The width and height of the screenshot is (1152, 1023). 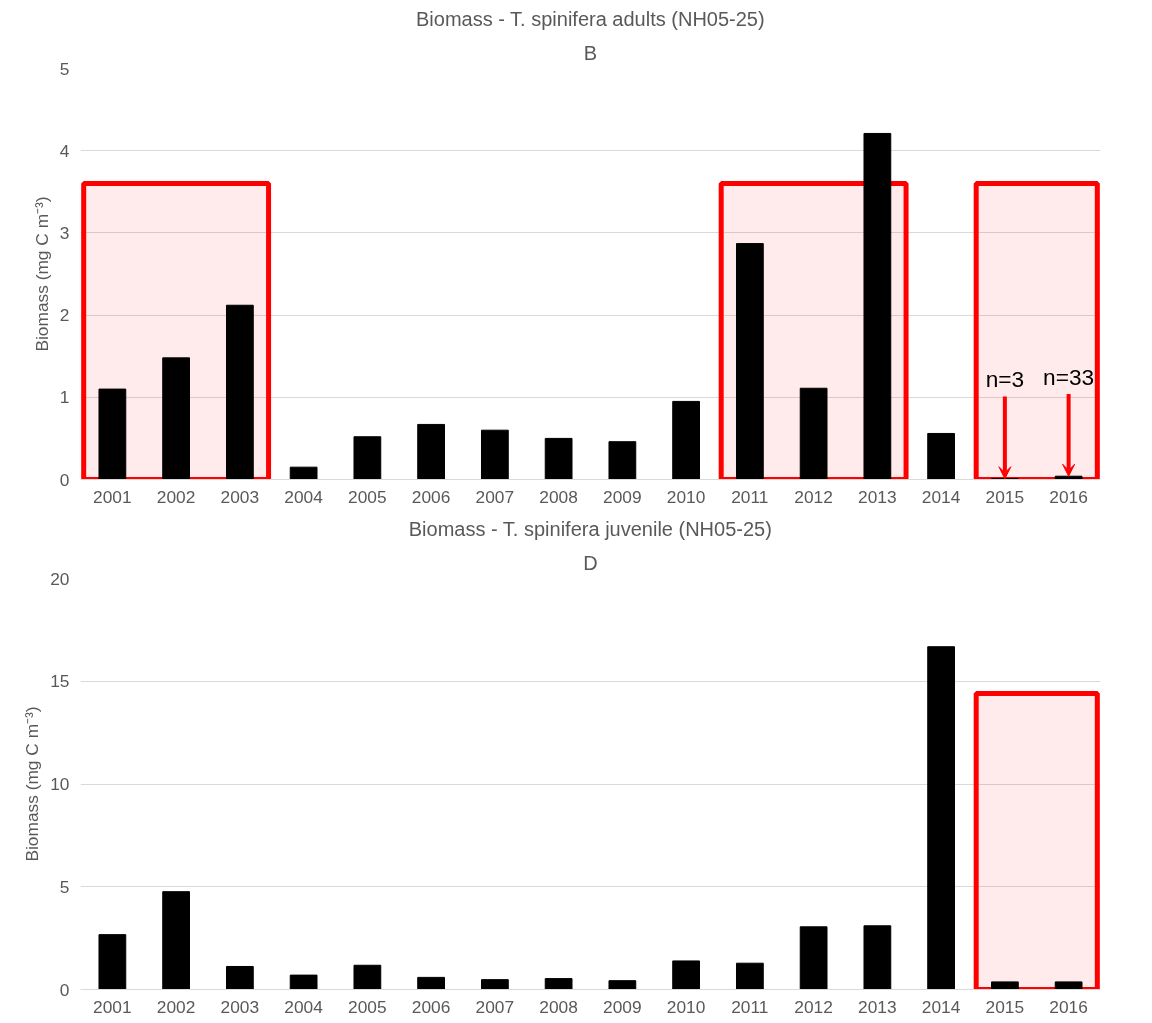 I want to click on annotation: n=3, so click(x=1005, y=379).